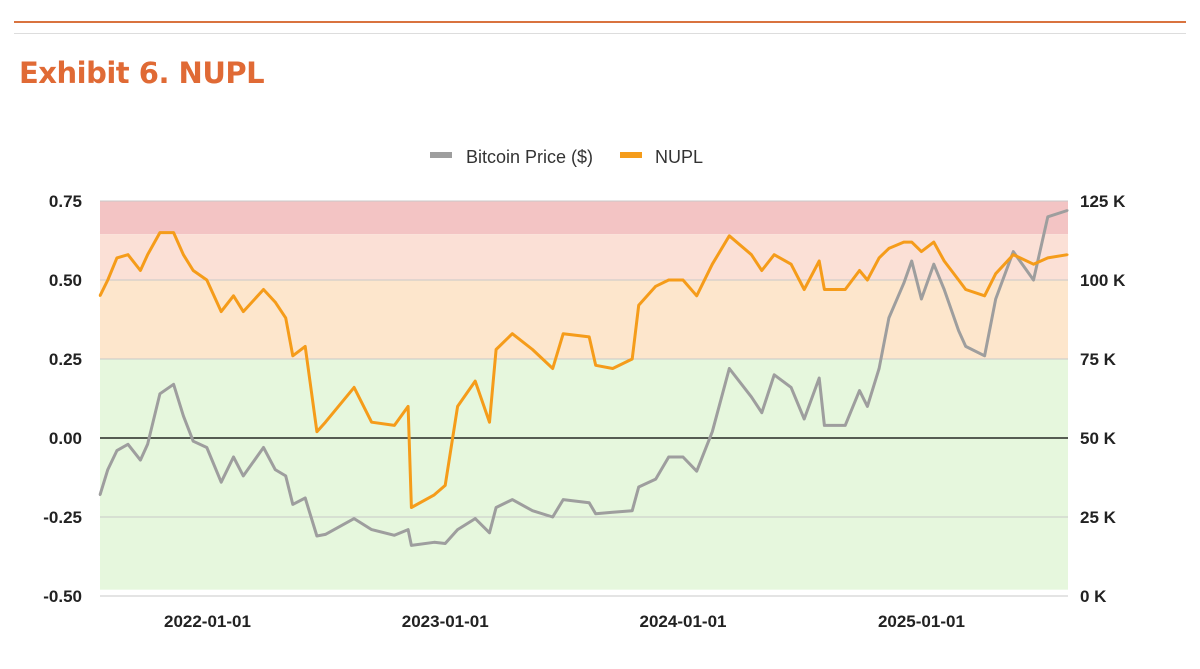 Image resolution: width=1200 pixels, height=669 pixels. Describe the element at coordinates (65, 359) in the screenshot. I see `y-left-tick: 0.25` at that location.